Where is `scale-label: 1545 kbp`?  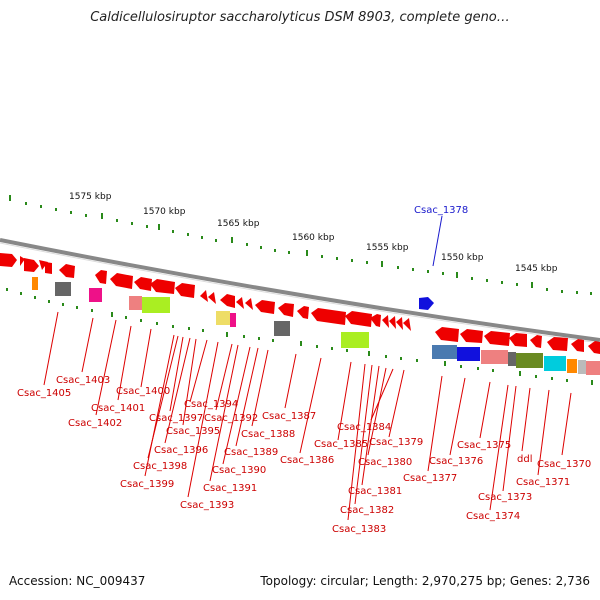 scale-label: 1545 kbp is located at coordinates (536, 269).